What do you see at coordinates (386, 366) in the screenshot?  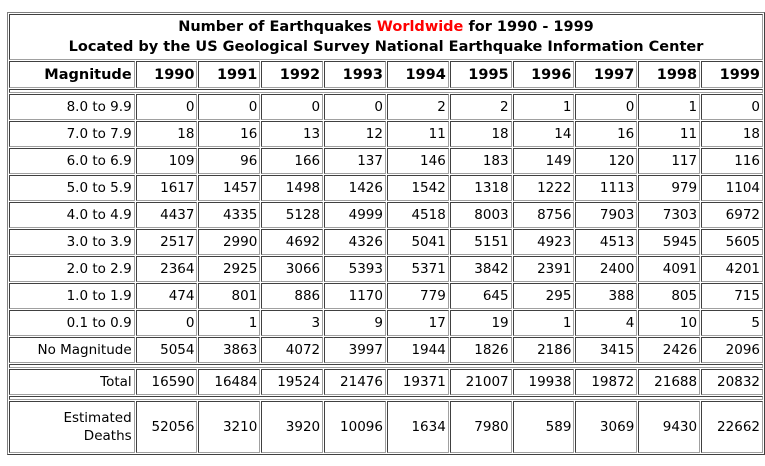 I see `separator` at bounding box center [386, 366].